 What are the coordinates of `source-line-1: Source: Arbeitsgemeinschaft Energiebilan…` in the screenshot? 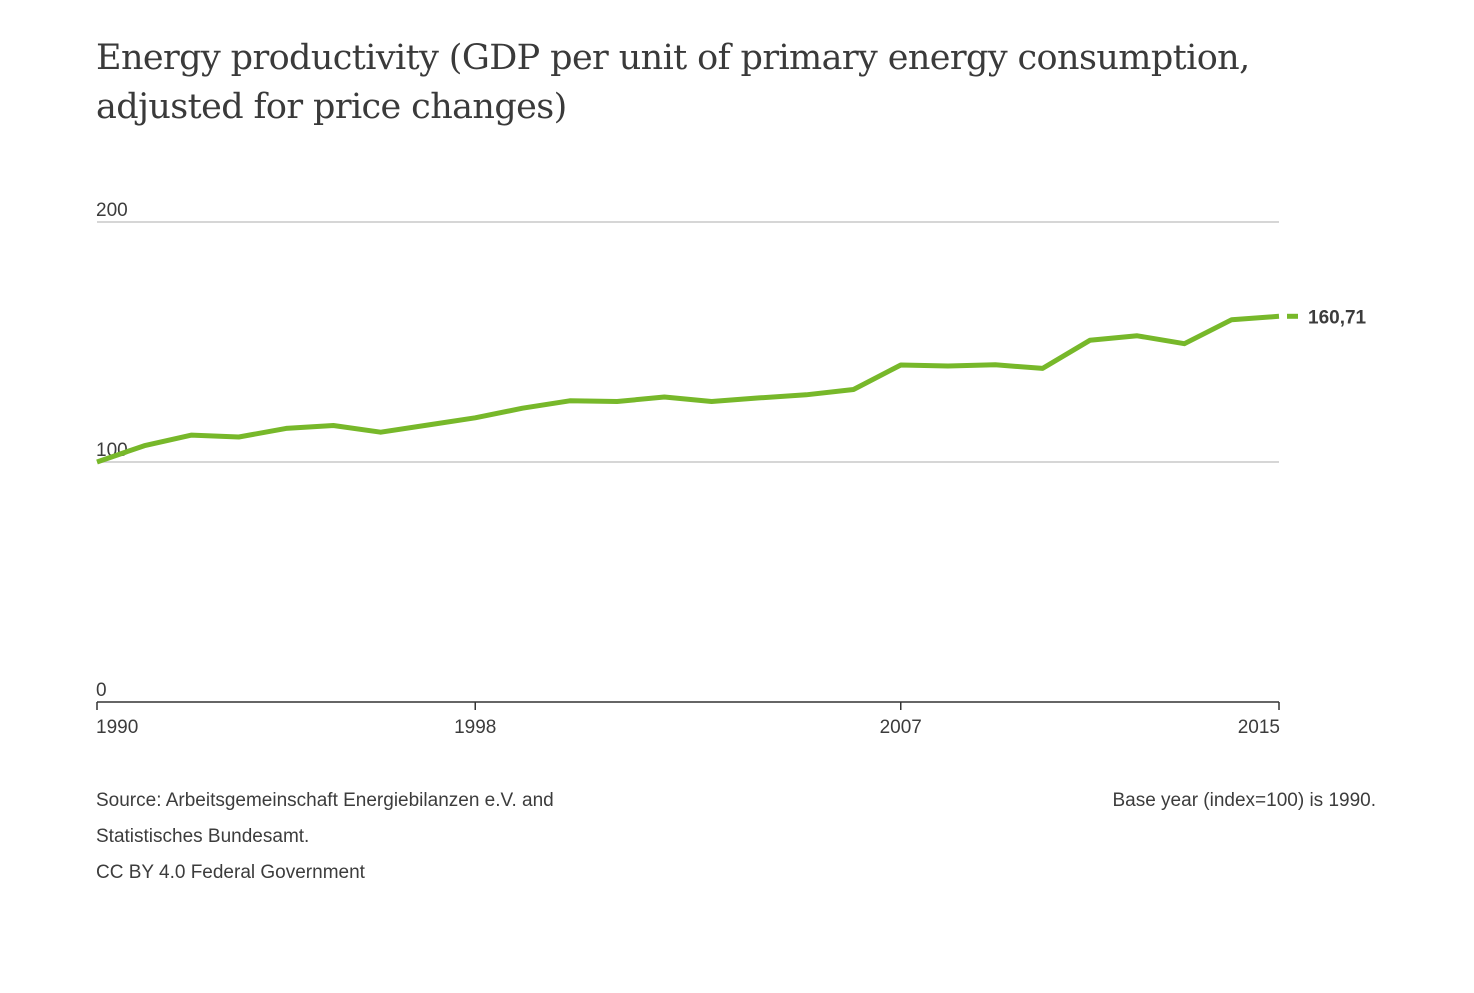 It's located at (325, 800).